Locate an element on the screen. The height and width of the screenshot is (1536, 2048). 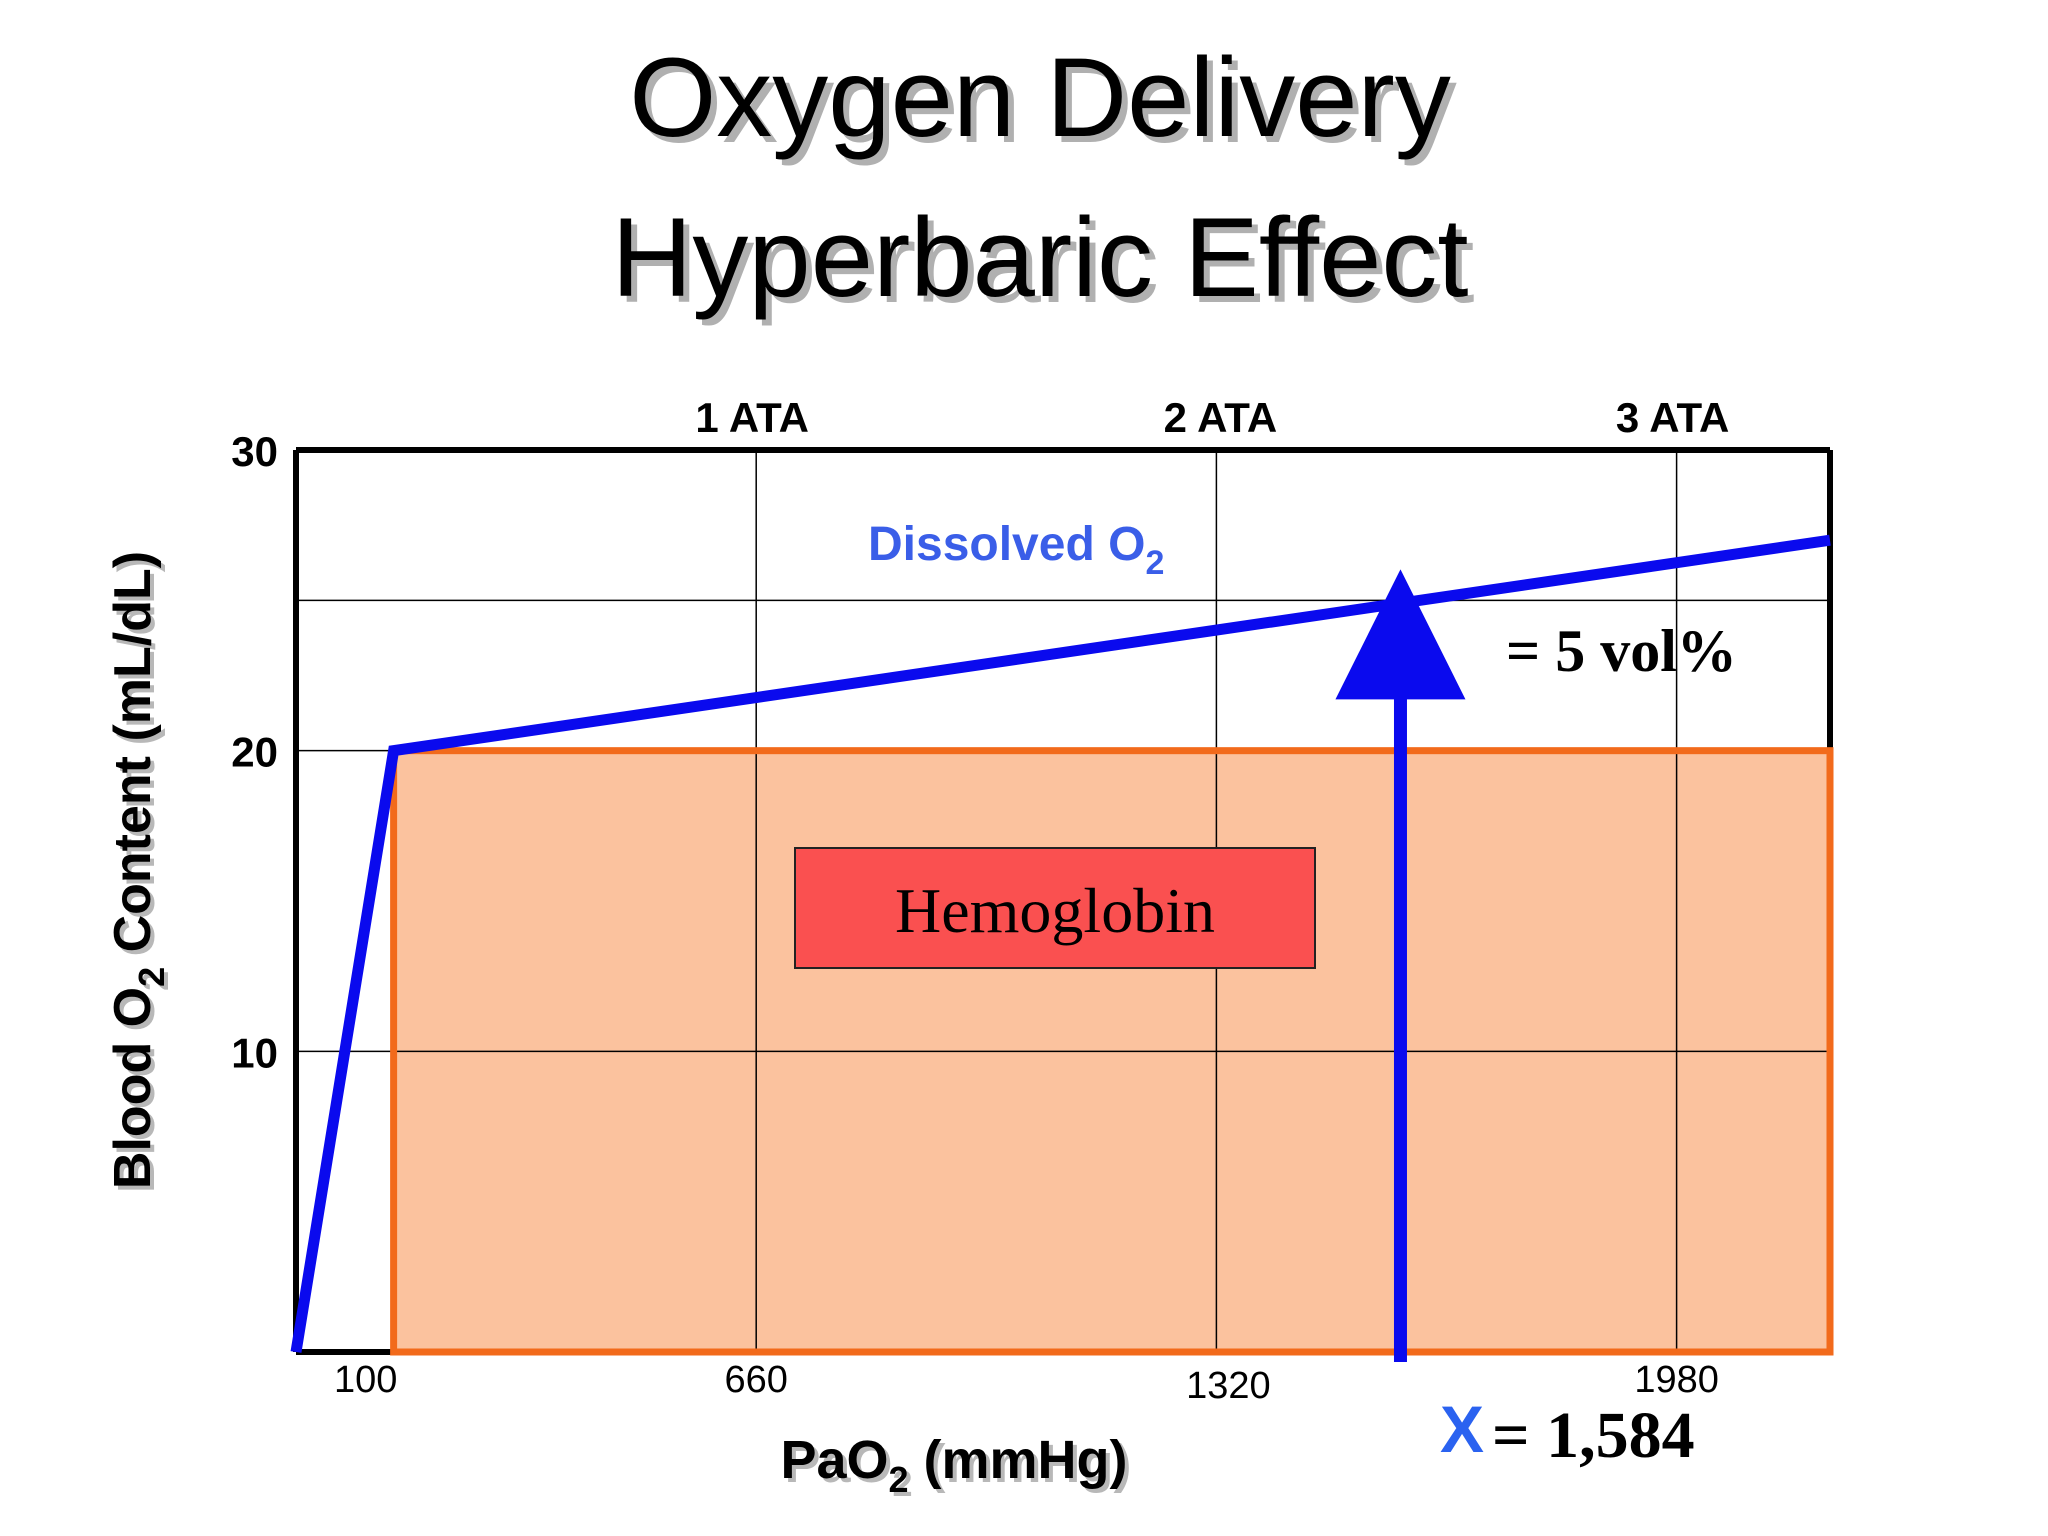
y-tick-label-1: 20 is located at coordinates (254, 752).